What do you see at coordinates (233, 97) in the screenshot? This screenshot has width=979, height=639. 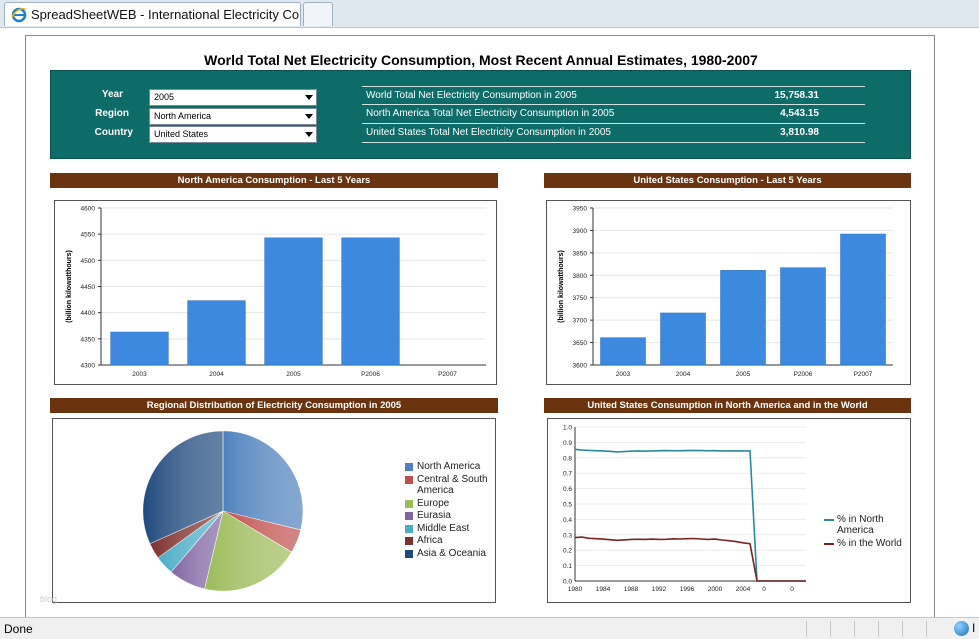 I see `year-select: 2005` at bounding box center [233, 97].